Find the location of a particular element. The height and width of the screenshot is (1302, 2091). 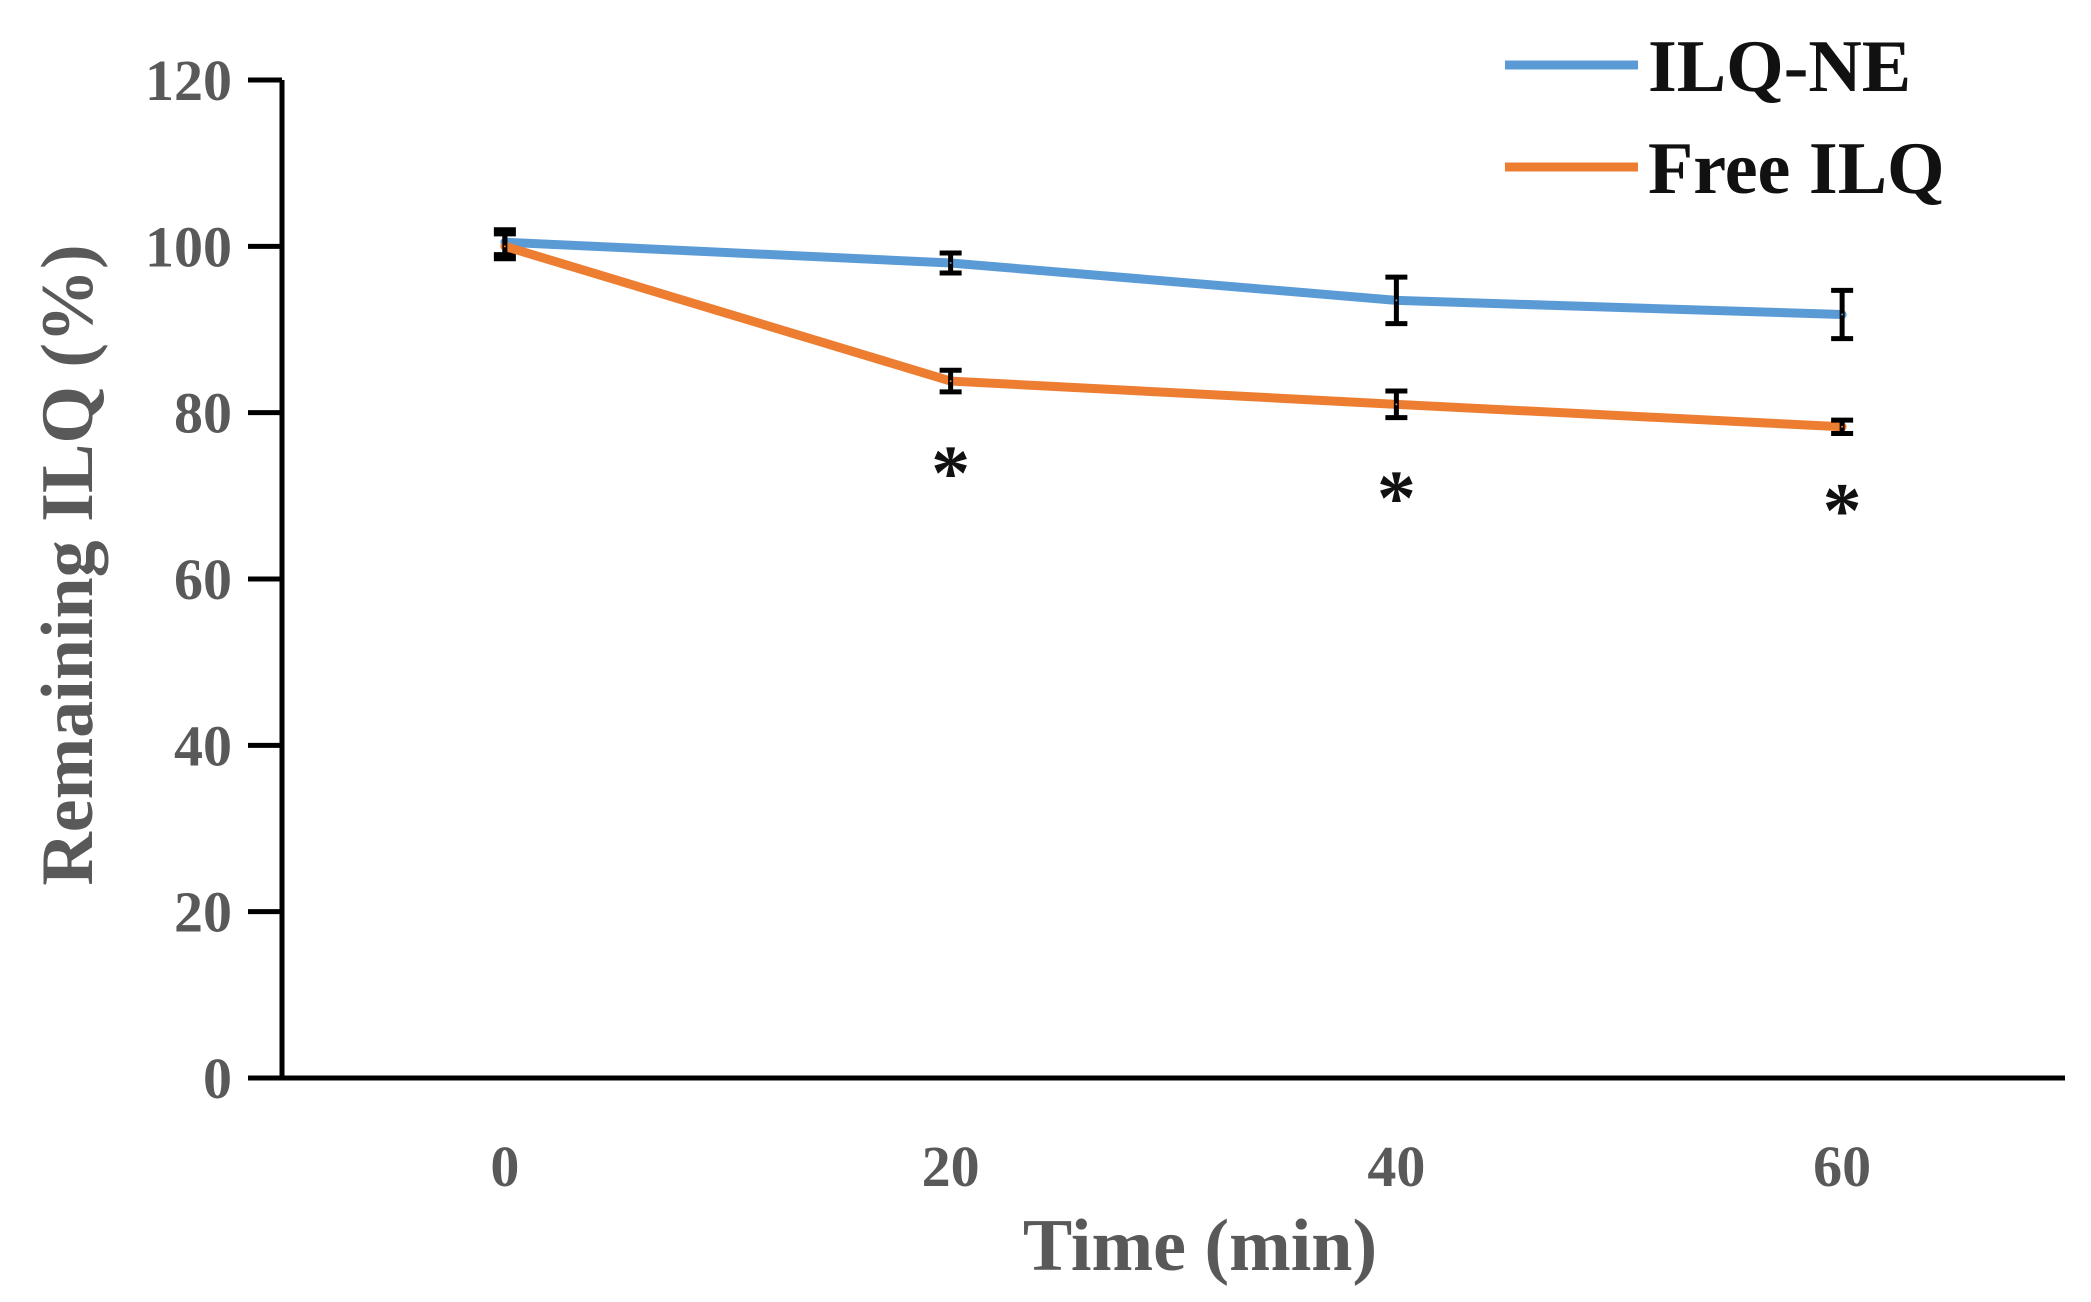

y-tick-label: 120 is located at coordinates (188, 80).